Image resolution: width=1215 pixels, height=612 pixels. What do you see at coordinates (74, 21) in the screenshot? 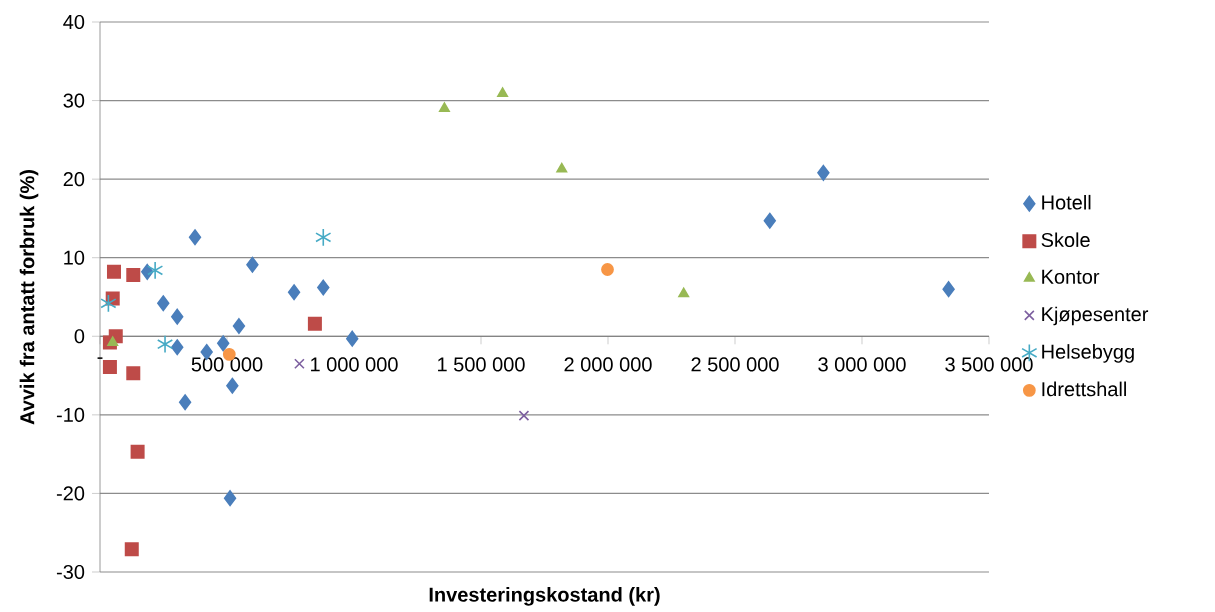
I see `y-tick-label: 40` at bounding box center [74, 21].